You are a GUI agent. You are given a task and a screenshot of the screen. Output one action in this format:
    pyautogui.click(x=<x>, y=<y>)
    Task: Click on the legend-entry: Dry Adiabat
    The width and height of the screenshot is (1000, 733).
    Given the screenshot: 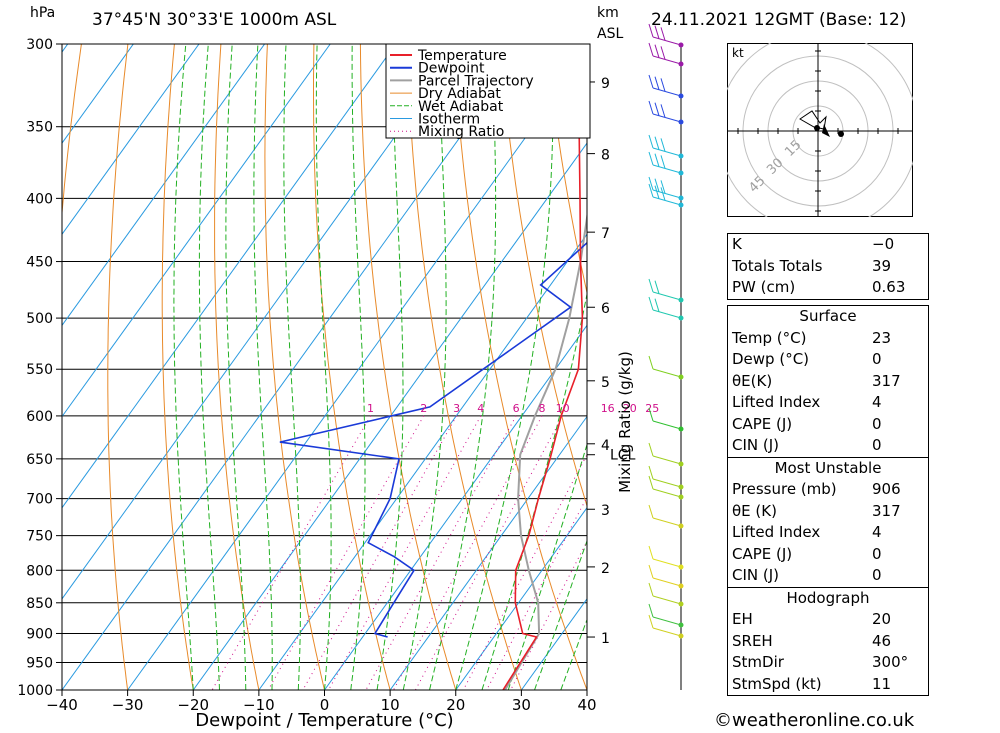 What is the action you would take?
    pyautogui.click(x=459, y=94)
    